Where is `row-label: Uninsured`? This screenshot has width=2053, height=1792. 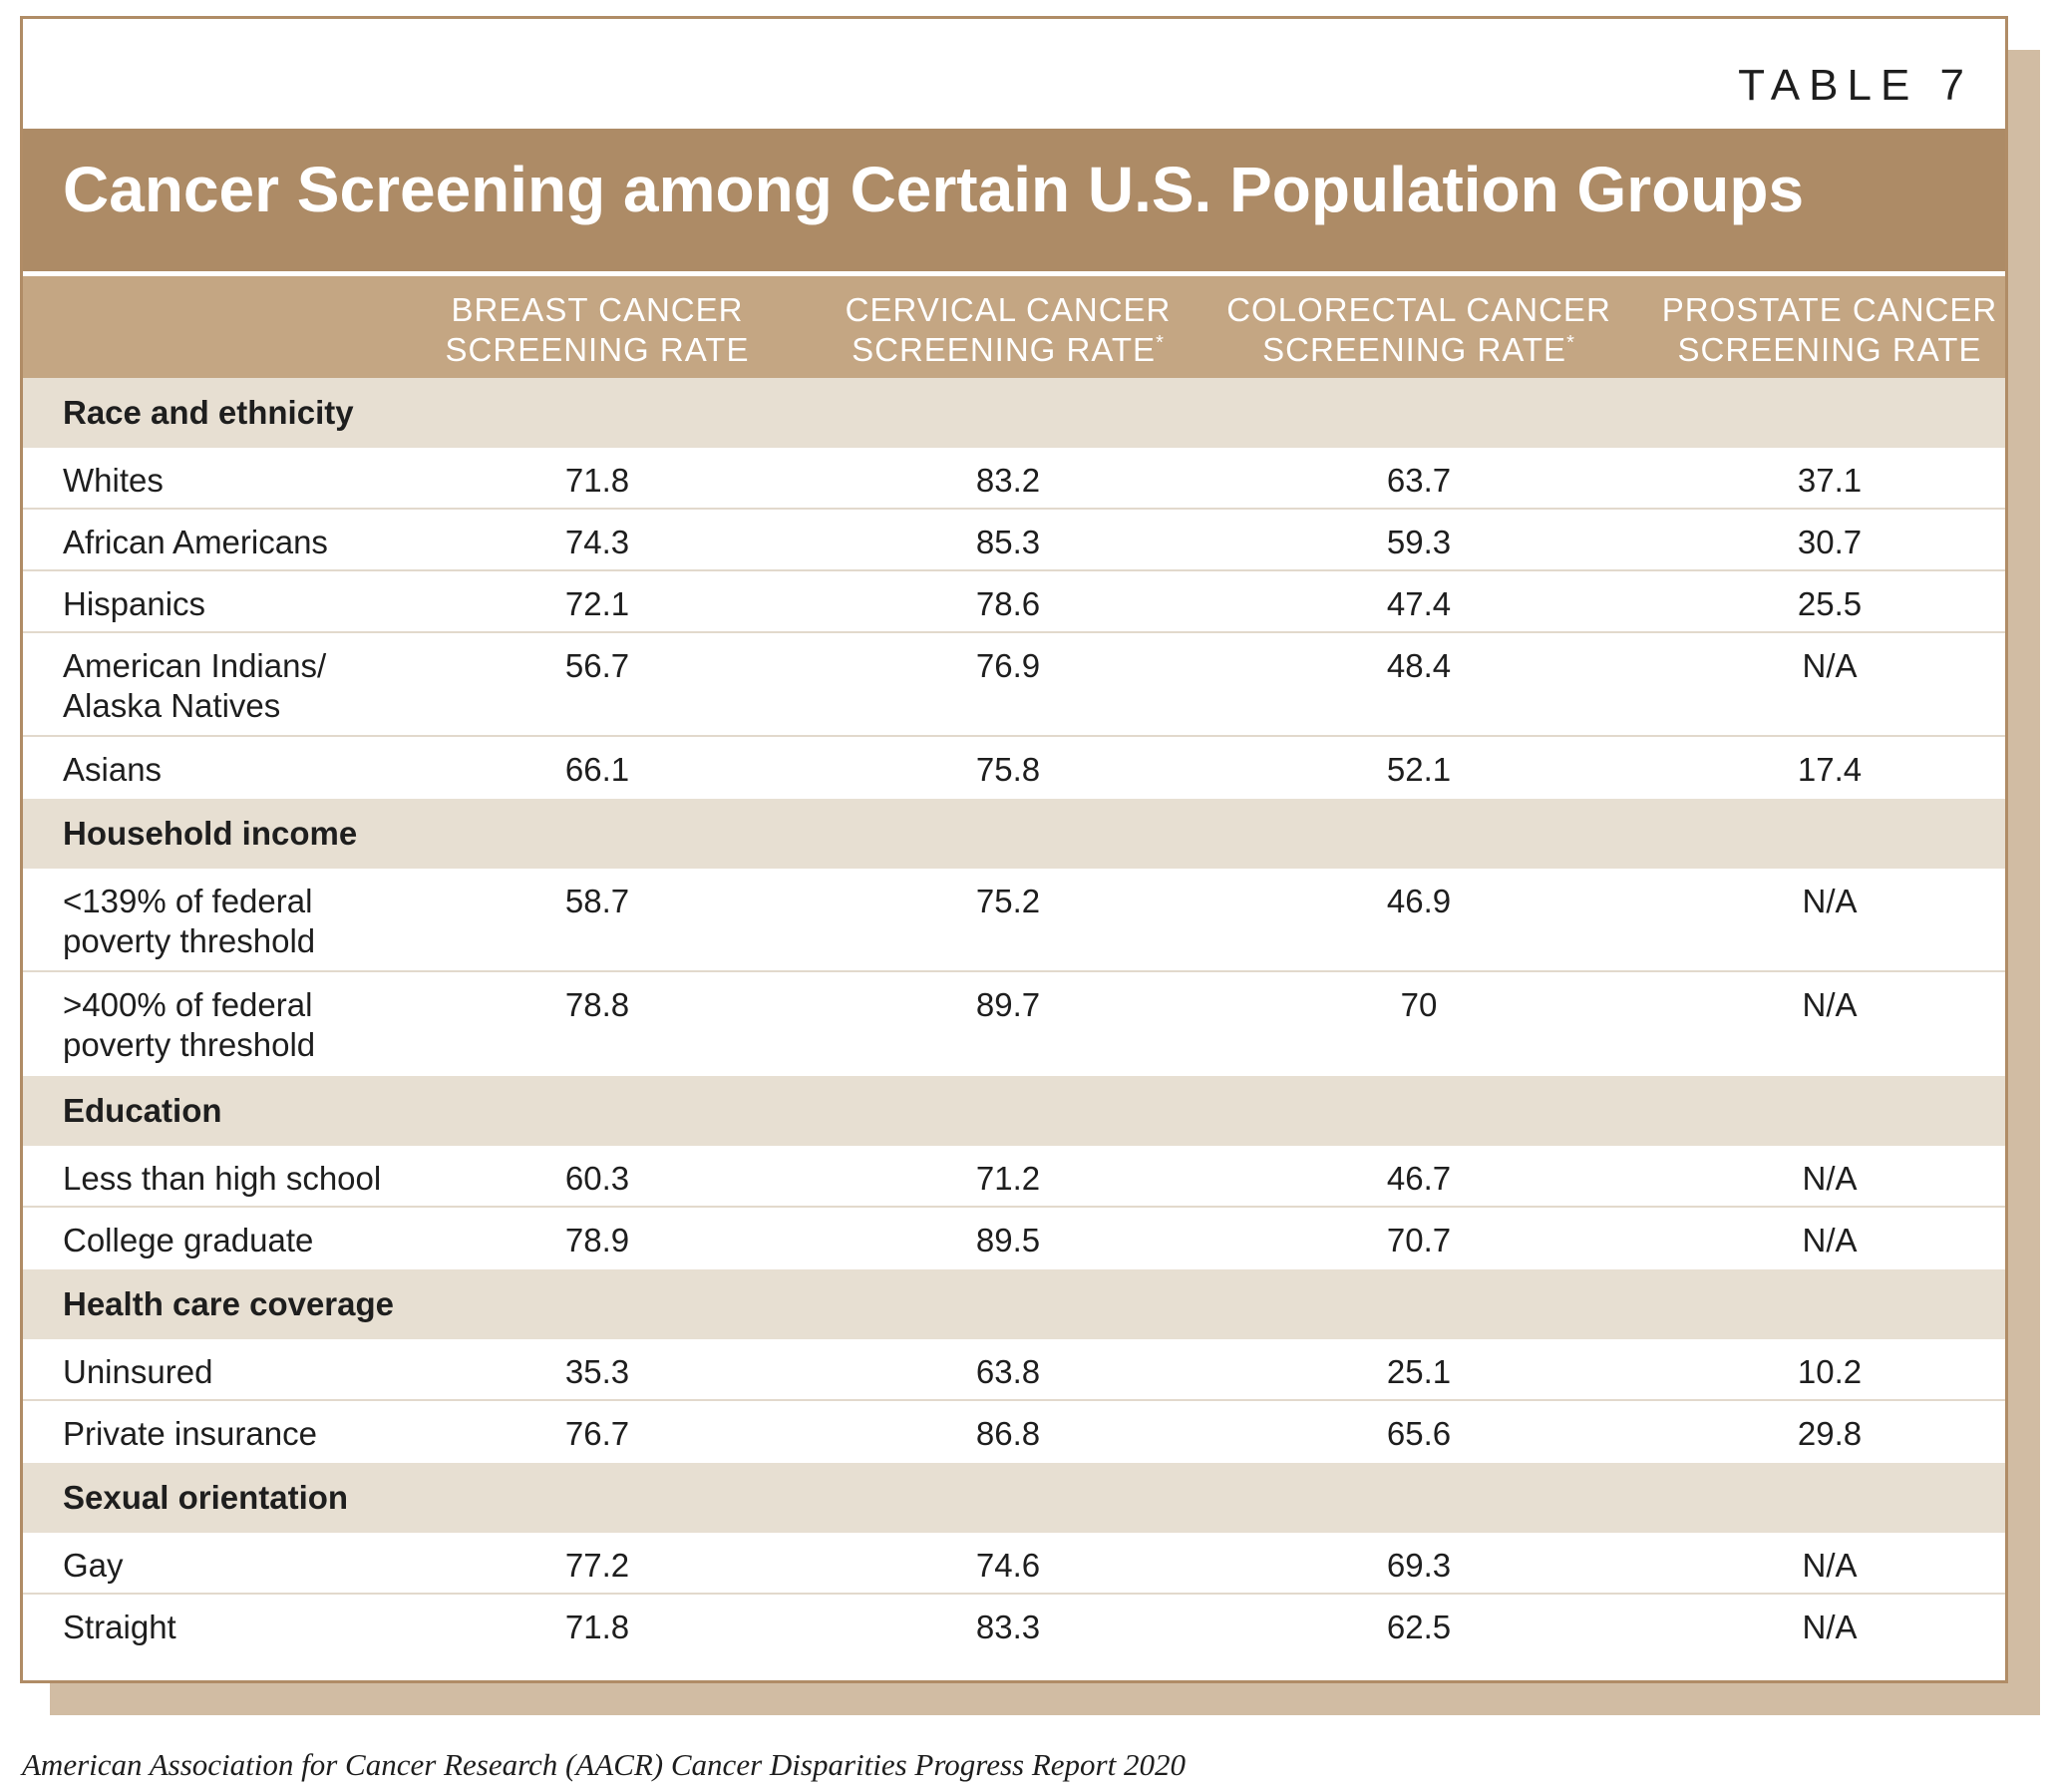
row-label: Uninsured is located at coordinates (138, 1371).